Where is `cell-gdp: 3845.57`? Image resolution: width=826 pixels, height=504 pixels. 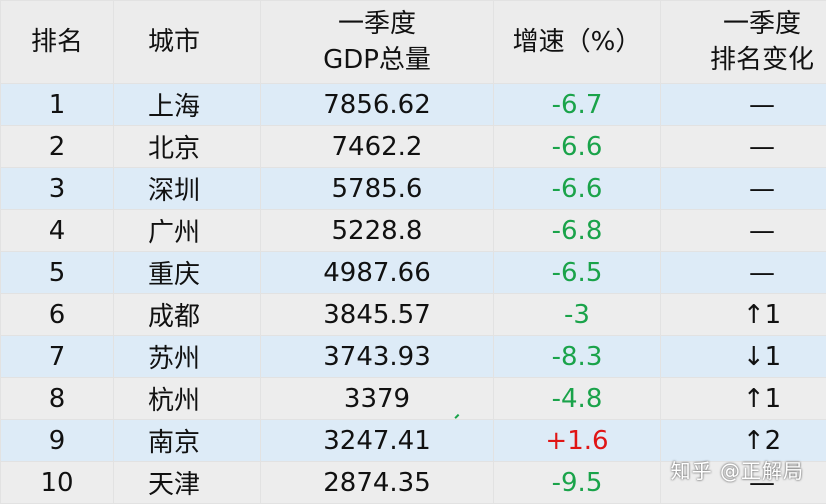
cell-gdp: 3845.57 is located at coordinates (377, 314).